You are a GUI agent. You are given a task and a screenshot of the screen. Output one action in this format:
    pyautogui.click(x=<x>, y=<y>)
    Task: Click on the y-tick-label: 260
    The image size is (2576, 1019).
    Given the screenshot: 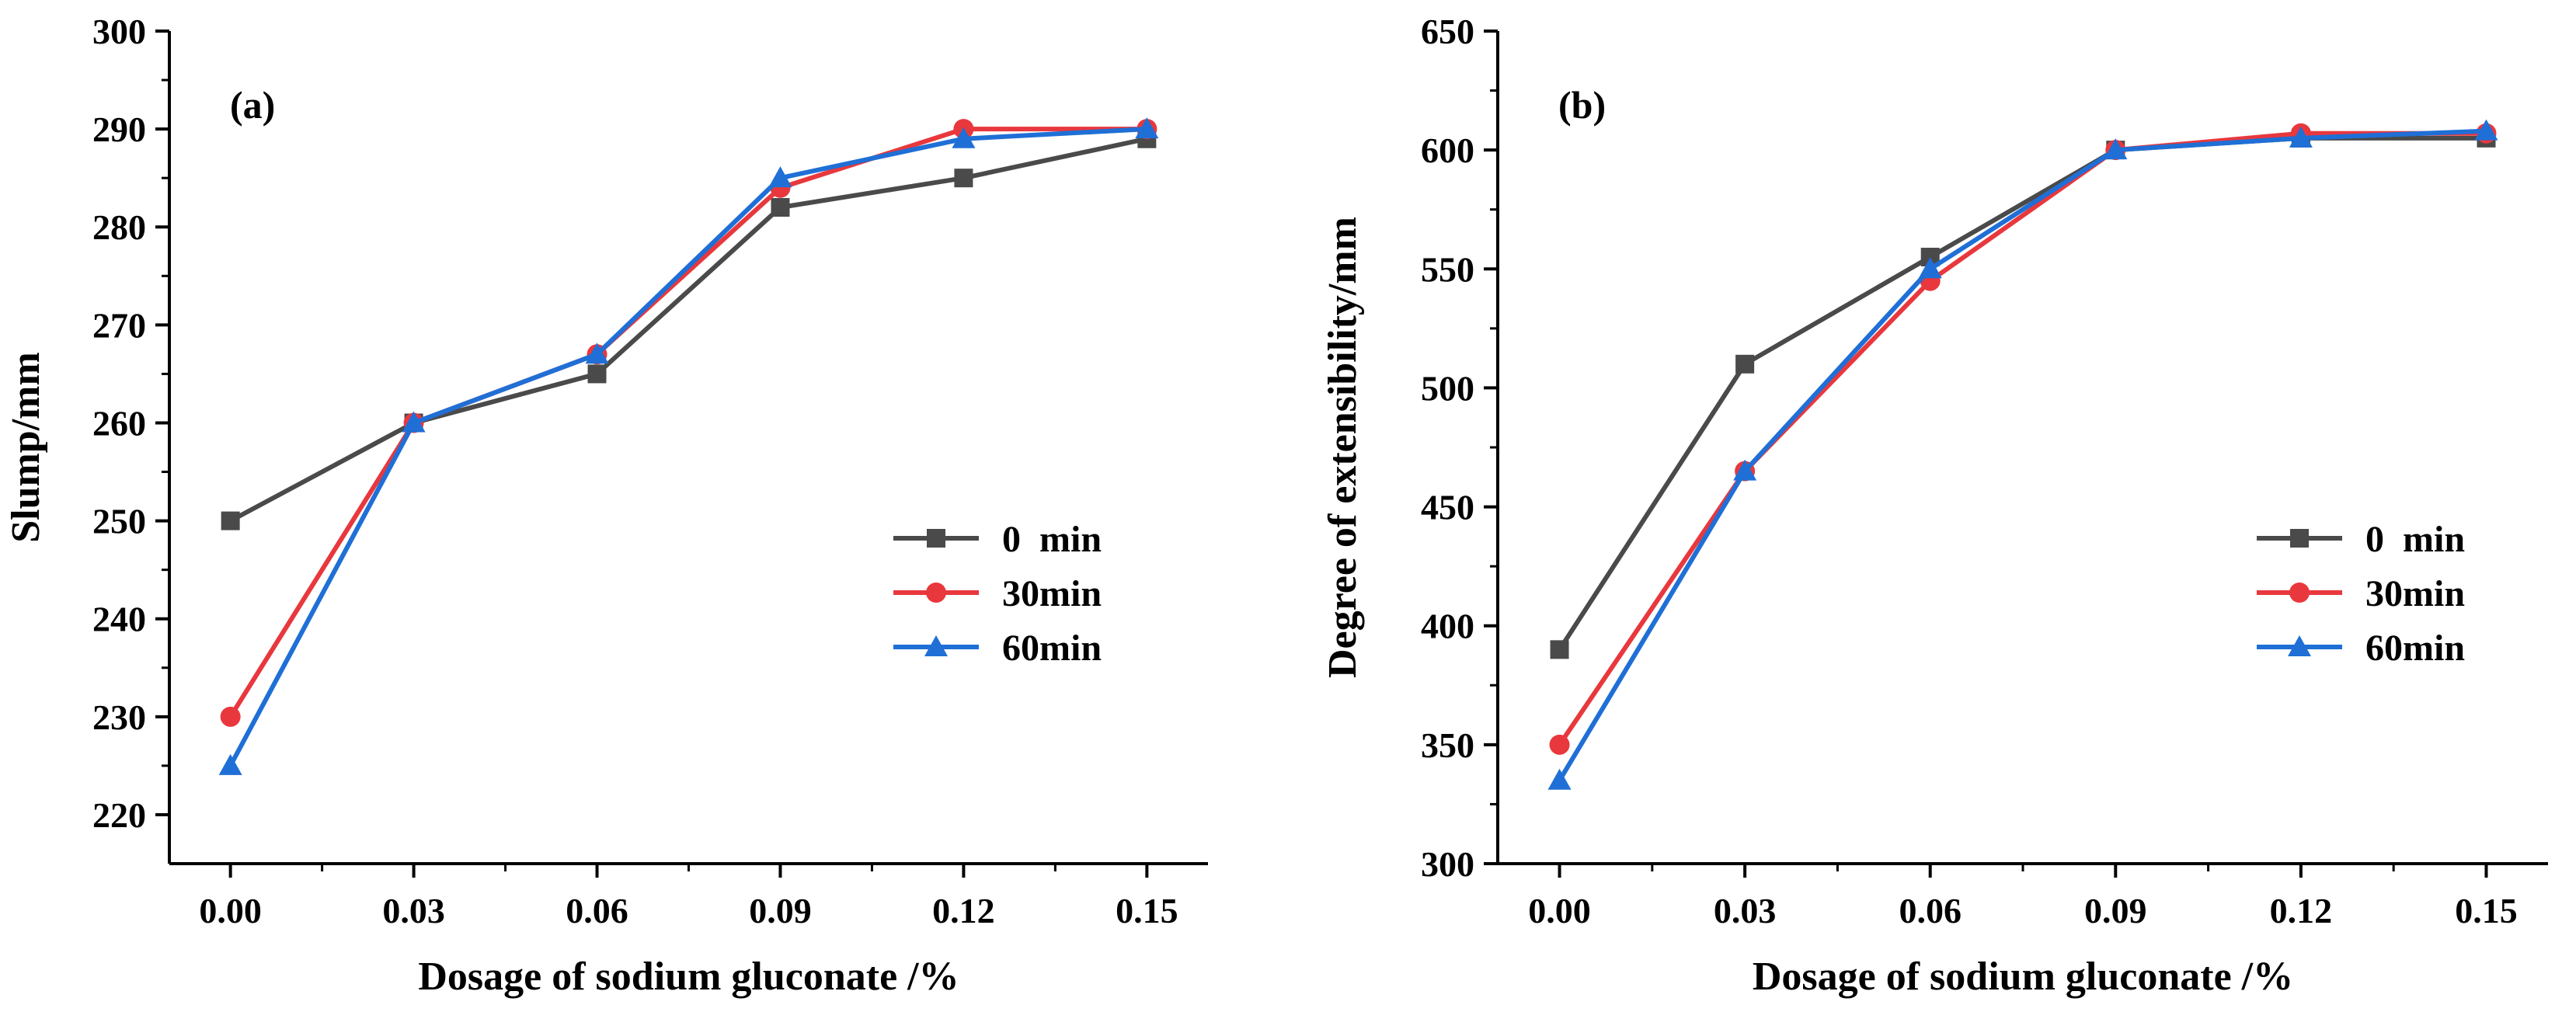 What is the action you would take?
    pyautogui.click(x=119, y=423)
    